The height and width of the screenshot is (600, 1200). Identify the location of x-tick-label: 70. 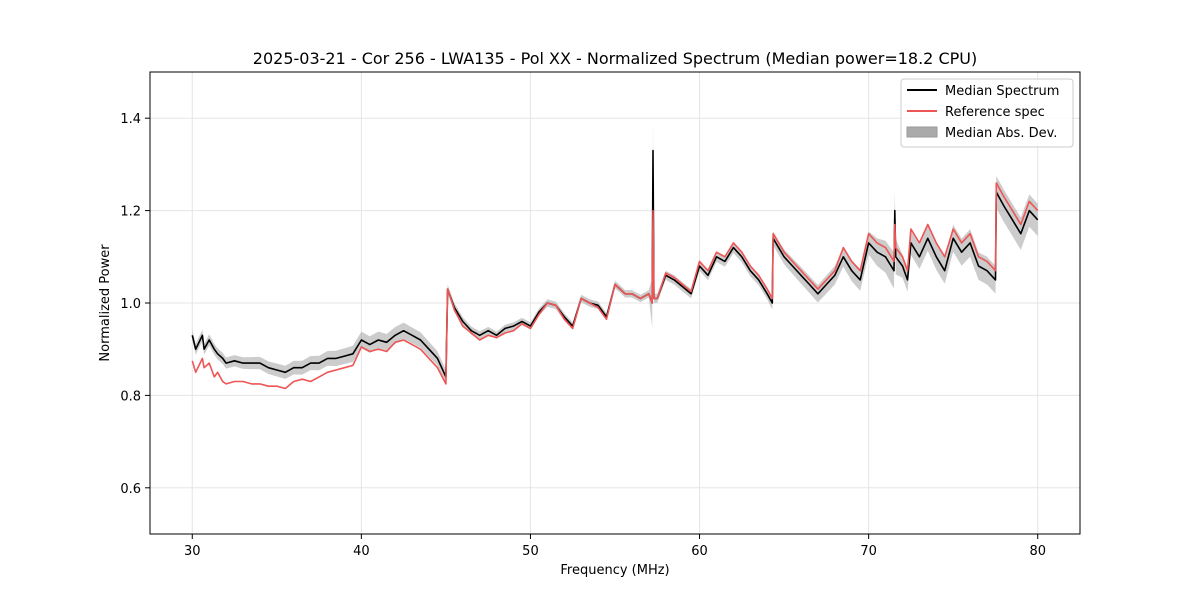
(868, 551).